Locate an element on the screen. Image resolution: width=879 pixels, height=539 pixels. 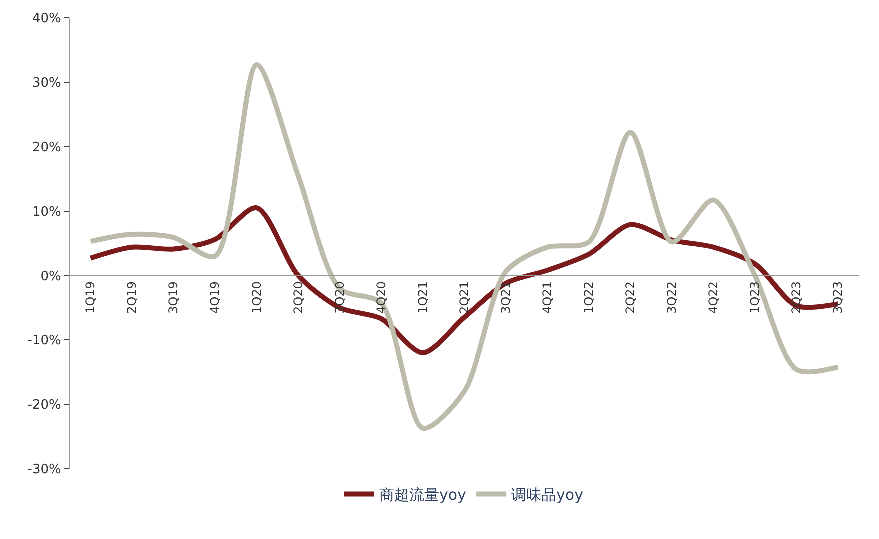
y-tick-label: -20% is located at coordinates (45, 406).